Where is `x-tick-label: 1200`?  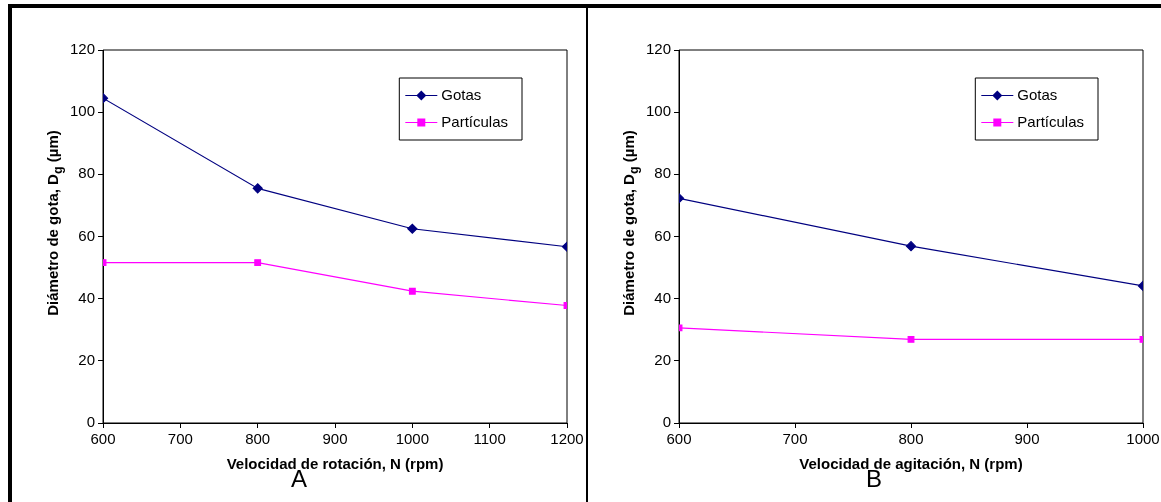
x-tick-label: 1200 is located at coordinates (567, 439).